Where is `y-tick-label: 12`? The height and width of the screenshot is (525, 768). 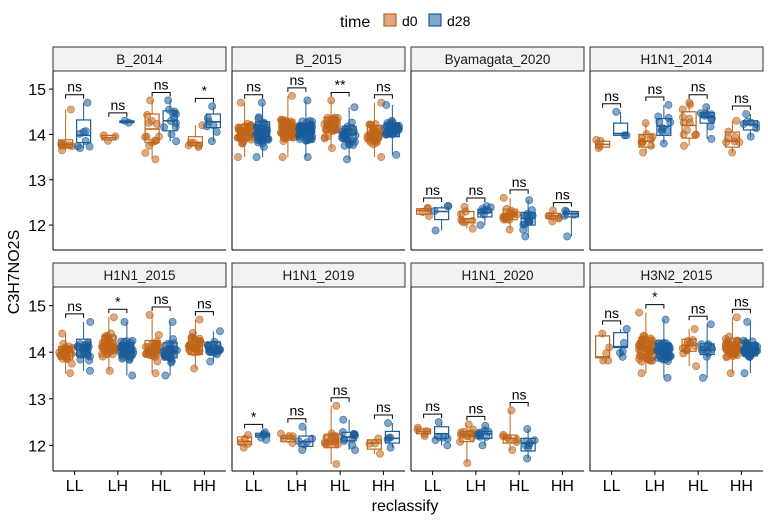 y-tick-label: 12 is located at coordinates (37, 226).